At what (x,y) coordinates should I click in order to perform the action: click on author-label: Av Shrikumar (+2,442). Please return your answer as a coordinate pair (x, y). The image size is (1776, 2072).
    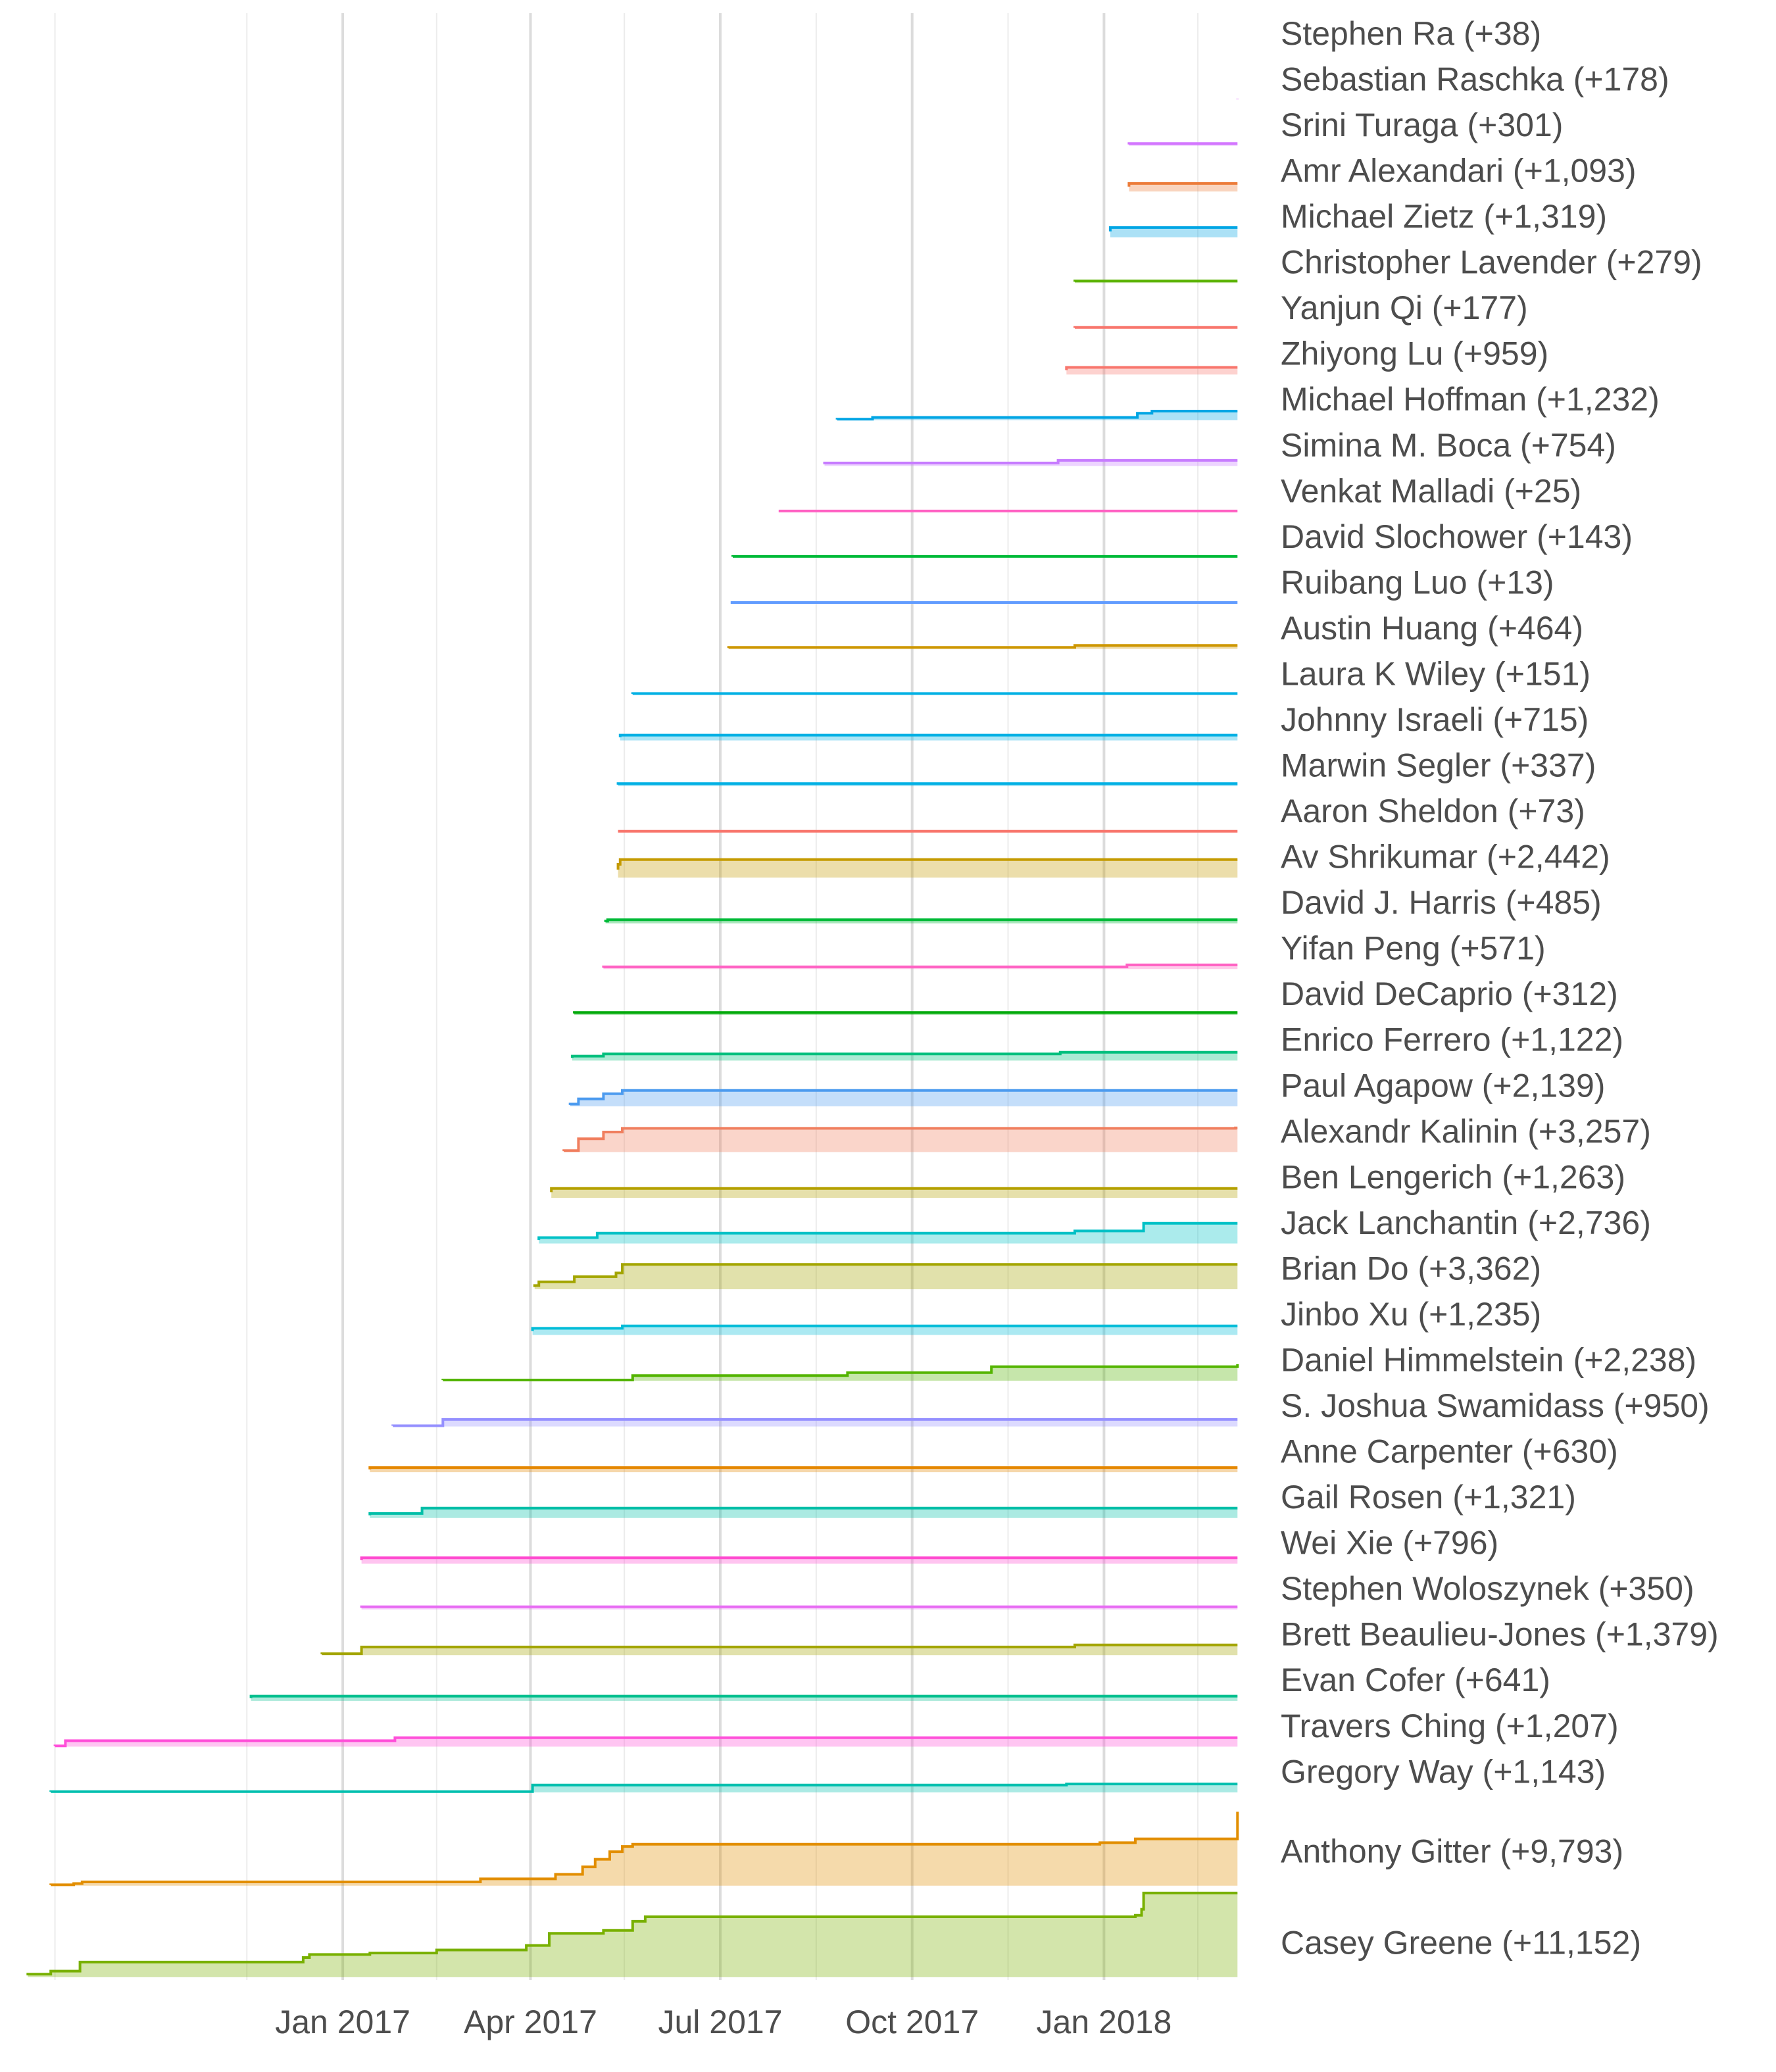
    Looking at the image, I should click on (1445, 857).